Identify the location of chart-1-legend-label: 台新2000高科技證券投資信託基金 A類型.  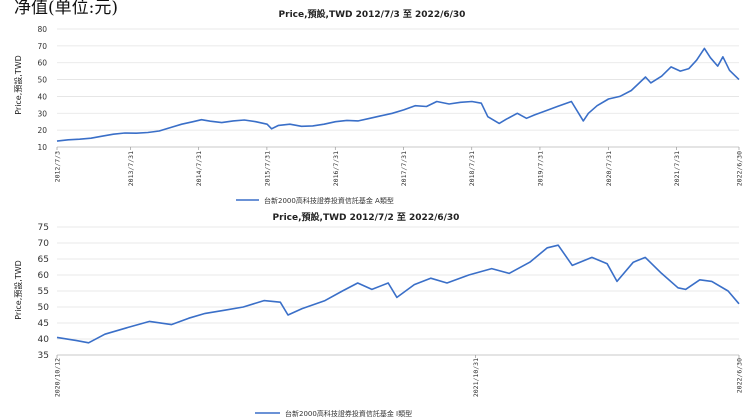
(329, 200).